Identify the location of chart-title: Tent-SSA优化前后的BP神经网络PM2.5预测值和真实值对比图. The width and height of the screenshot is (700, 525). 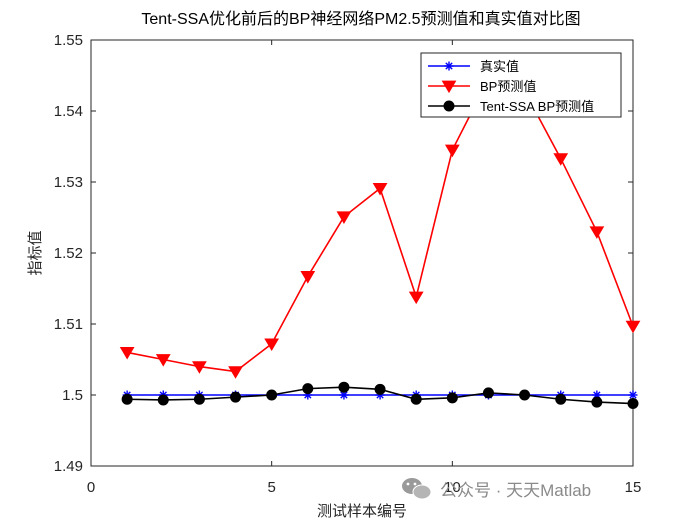
(360, 18).